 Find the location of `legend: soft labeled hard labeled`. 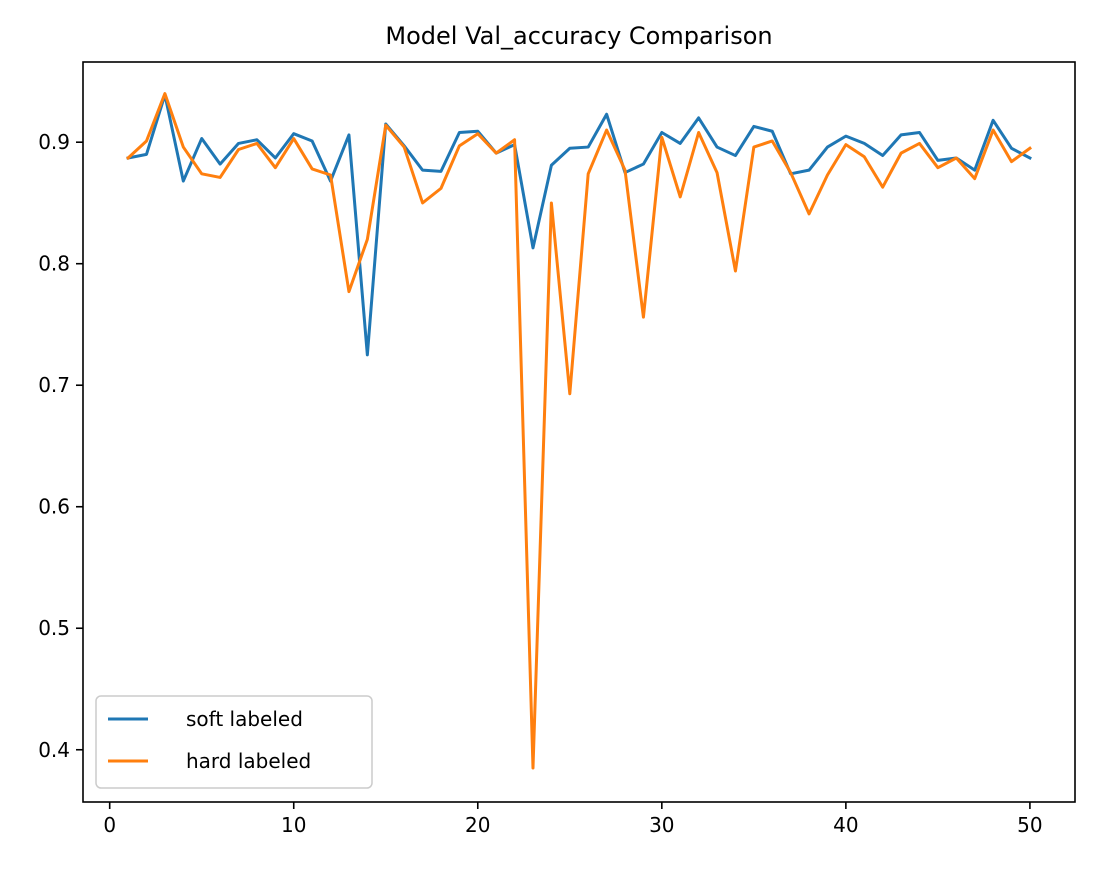

legend: soft labeled hard labeled is located at coordinates (234, 742).